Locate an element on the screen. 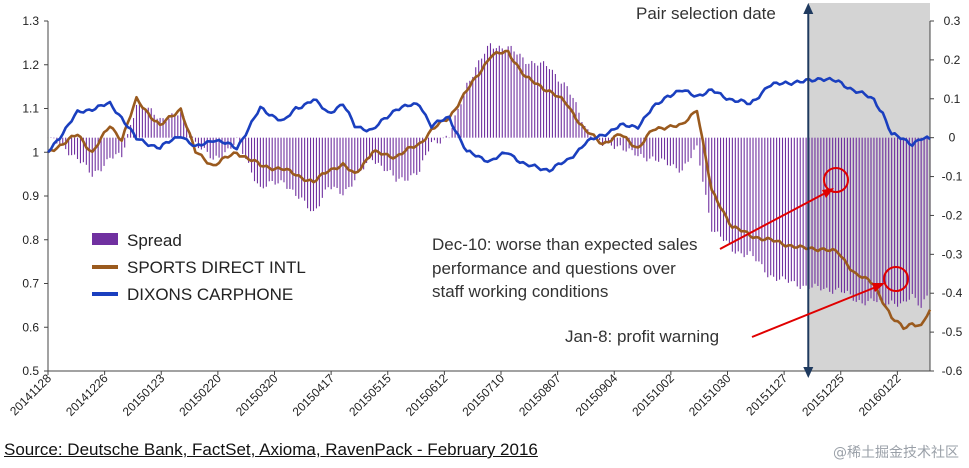  right-tick-label: 0.2 is located at coordinates (952, 60).